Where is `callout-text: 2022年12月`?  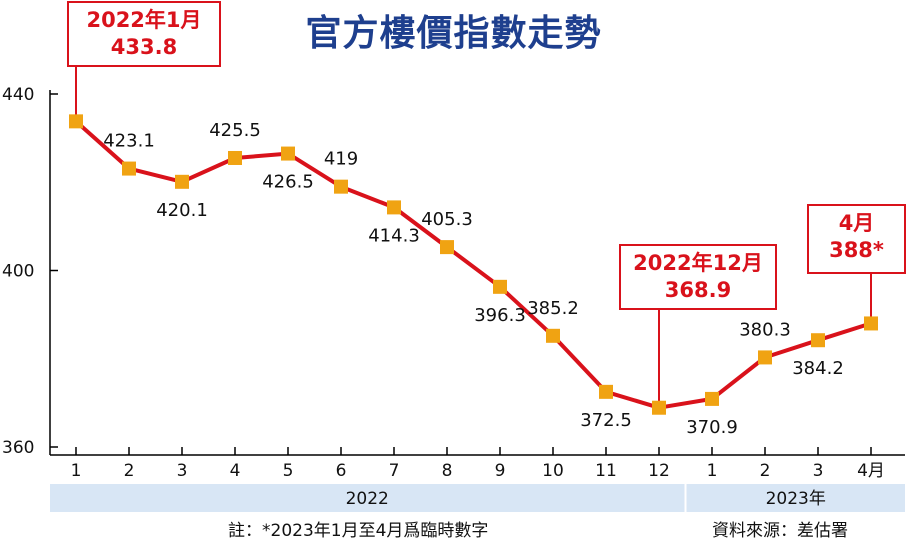
callout-text: 2022年12月 is located at coordinates (698, 263).